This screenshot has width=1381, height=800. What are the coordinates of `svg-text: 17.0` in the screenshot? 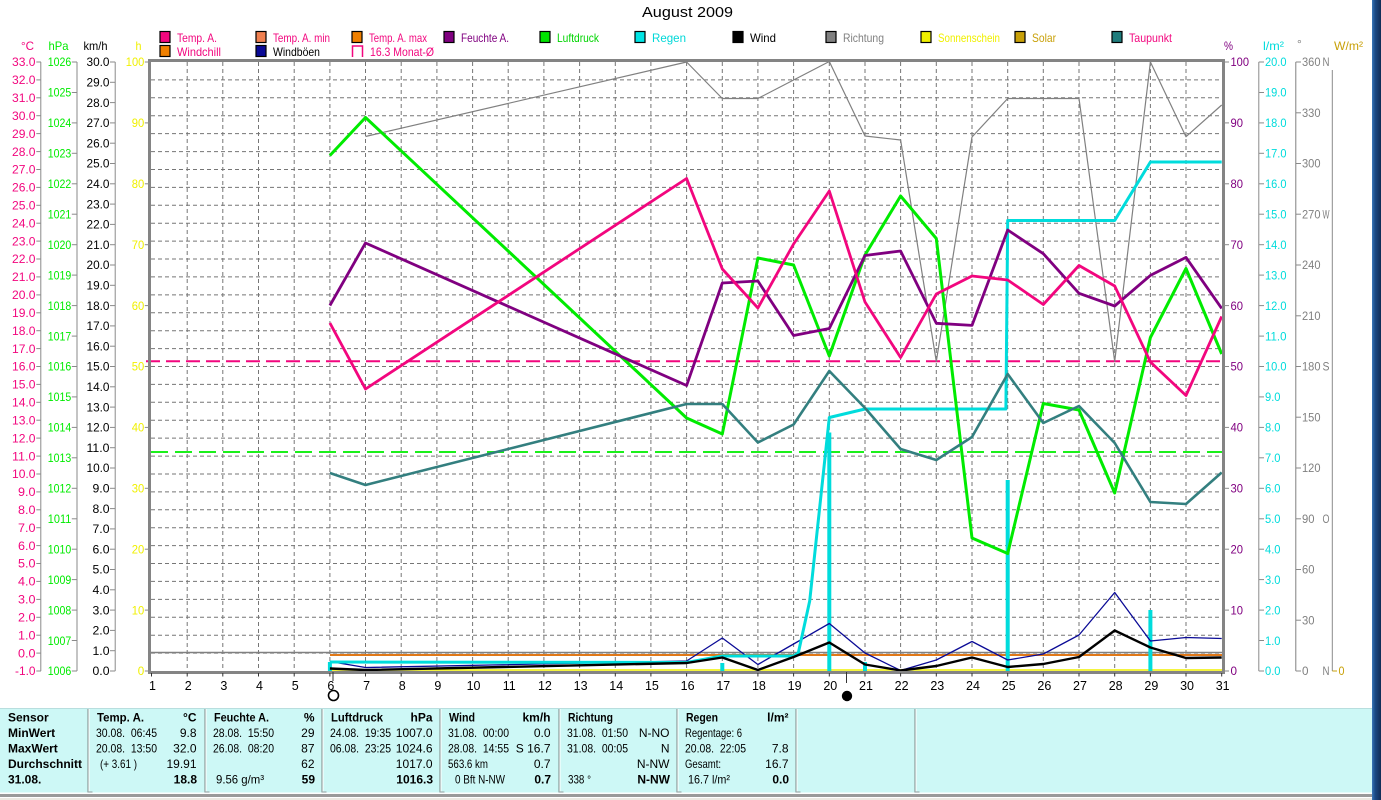 It's located at (98, 326).